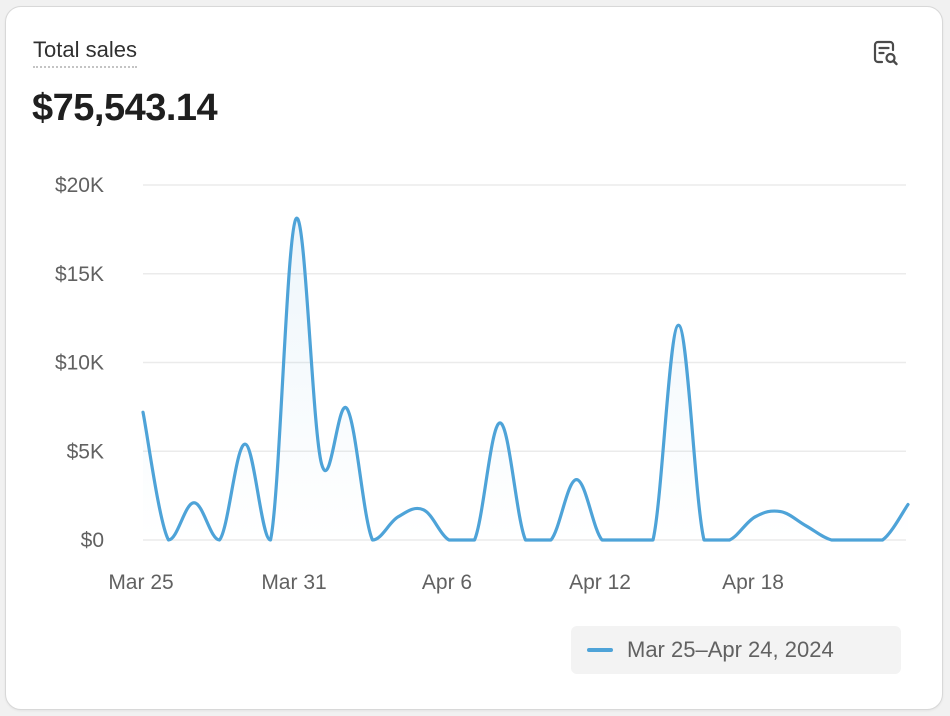 Image resolution: width=950 pixels, height=716 pixels. Describe the element at coordinates (753, 582) in the screenshot. I see `x-tick-label: Apr 18` at that location.